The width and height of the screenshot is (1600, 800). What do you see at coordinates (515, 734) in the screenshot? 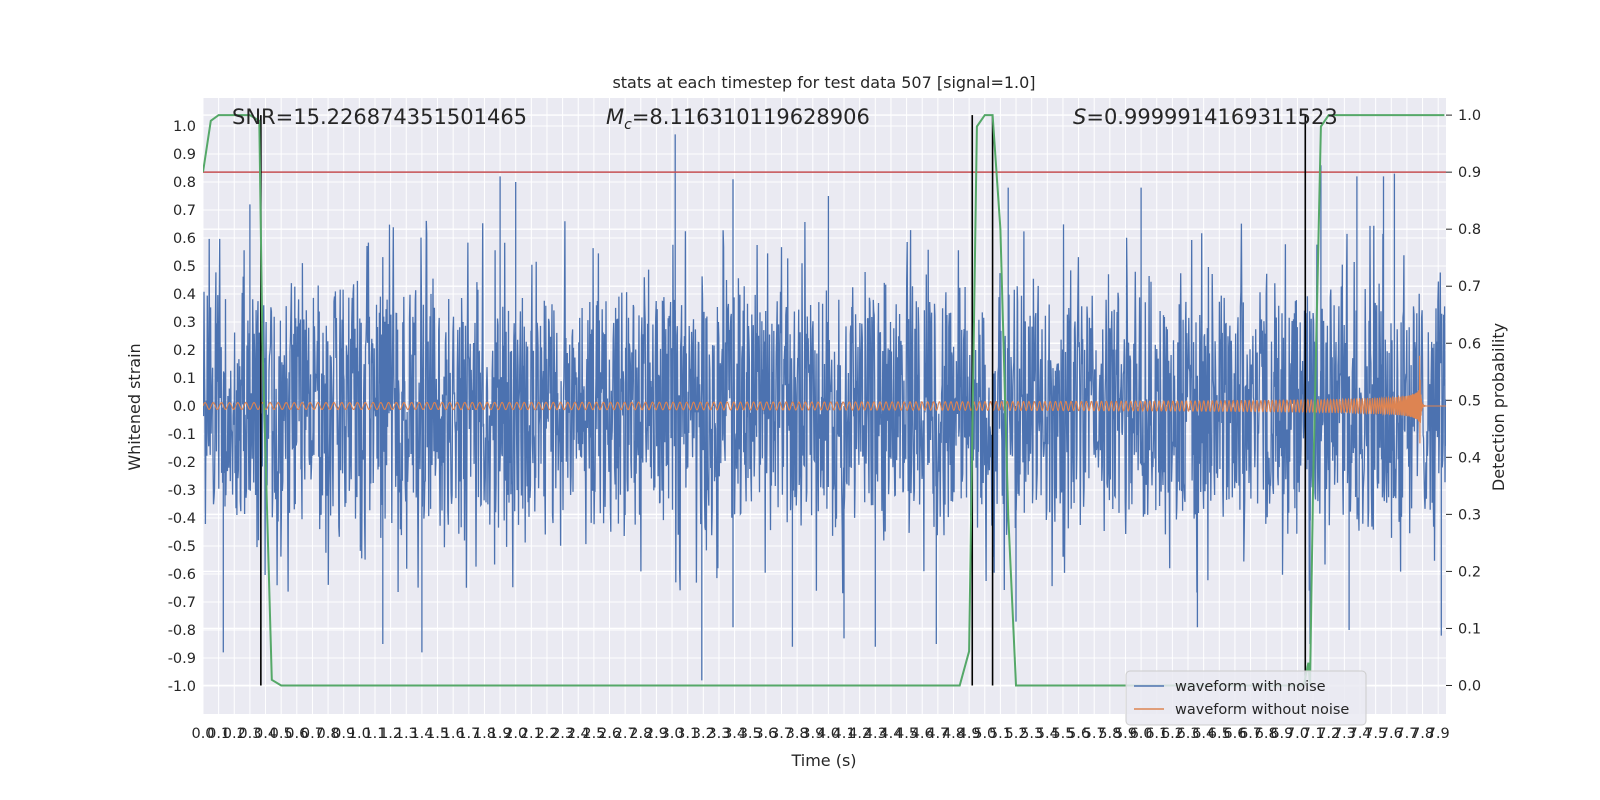
I see `x-tick-label-20: 2.0` at bounding box center [515, 734].